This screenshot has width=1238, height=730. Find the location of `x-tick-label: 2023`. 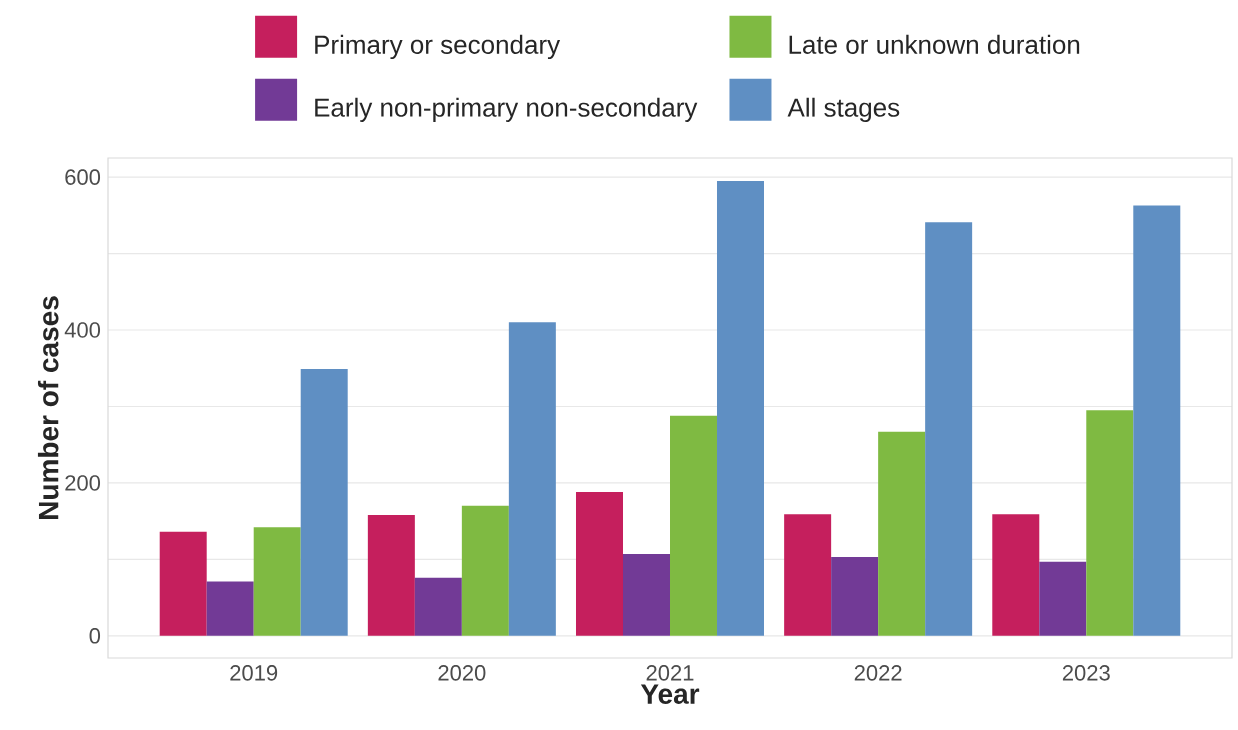

x-tick-label: 2023 is located at coordinates (1086, 673).